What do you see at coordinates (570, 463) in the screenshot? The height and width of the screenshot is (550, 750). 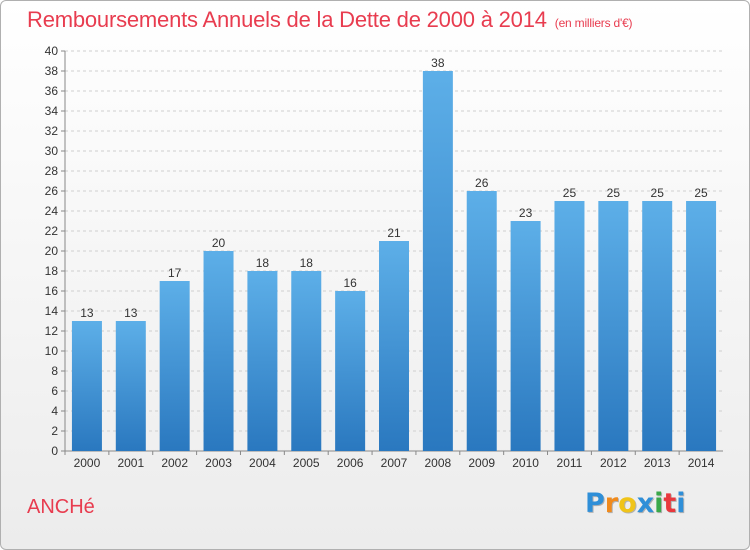 I see `x-tick-label-2011: 2011` at bounding box center [570, 463].